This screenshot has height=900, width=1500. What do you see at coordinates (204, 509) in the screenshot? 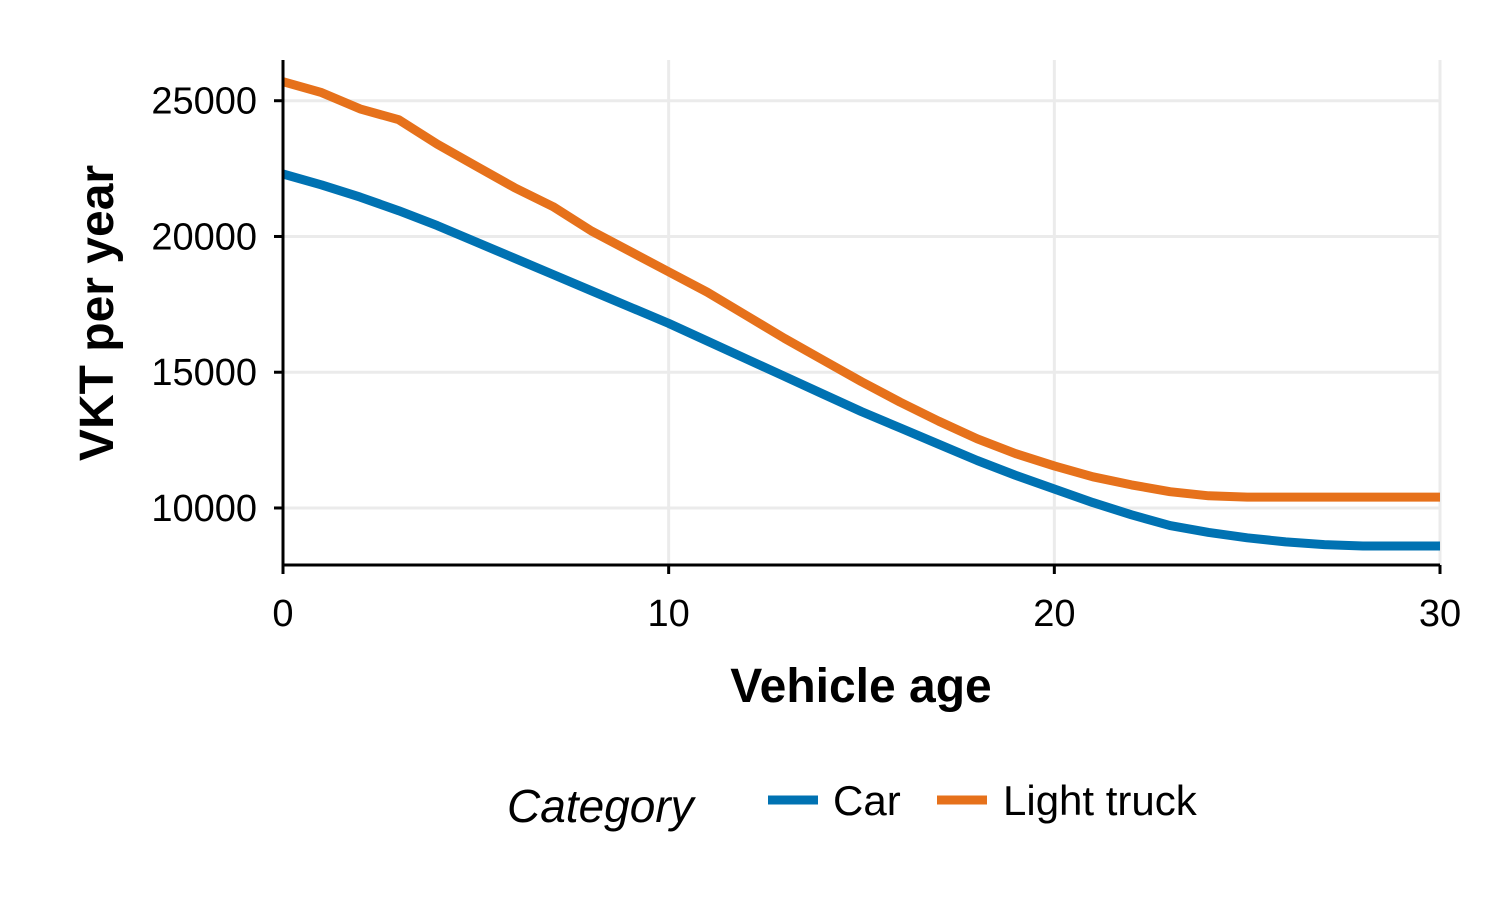
I see `y-tick-label: 10000` at bounding box center [204, 509].